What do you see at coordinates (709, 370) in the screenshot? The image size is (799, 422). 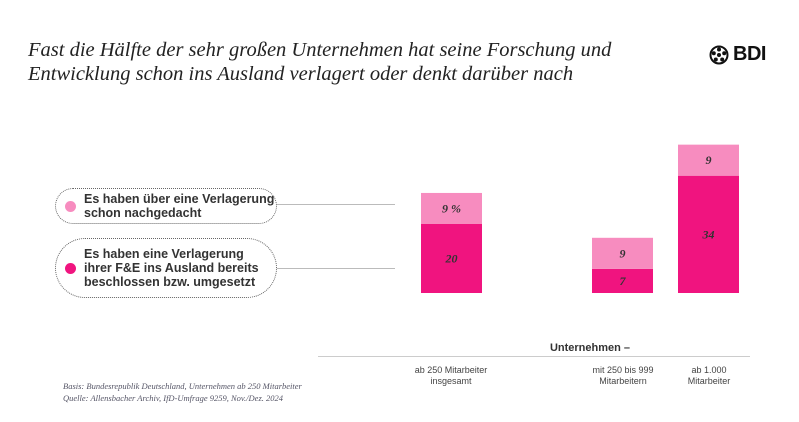 I see `category-label-line: ab 1.000` at bounding box center [709, 370].